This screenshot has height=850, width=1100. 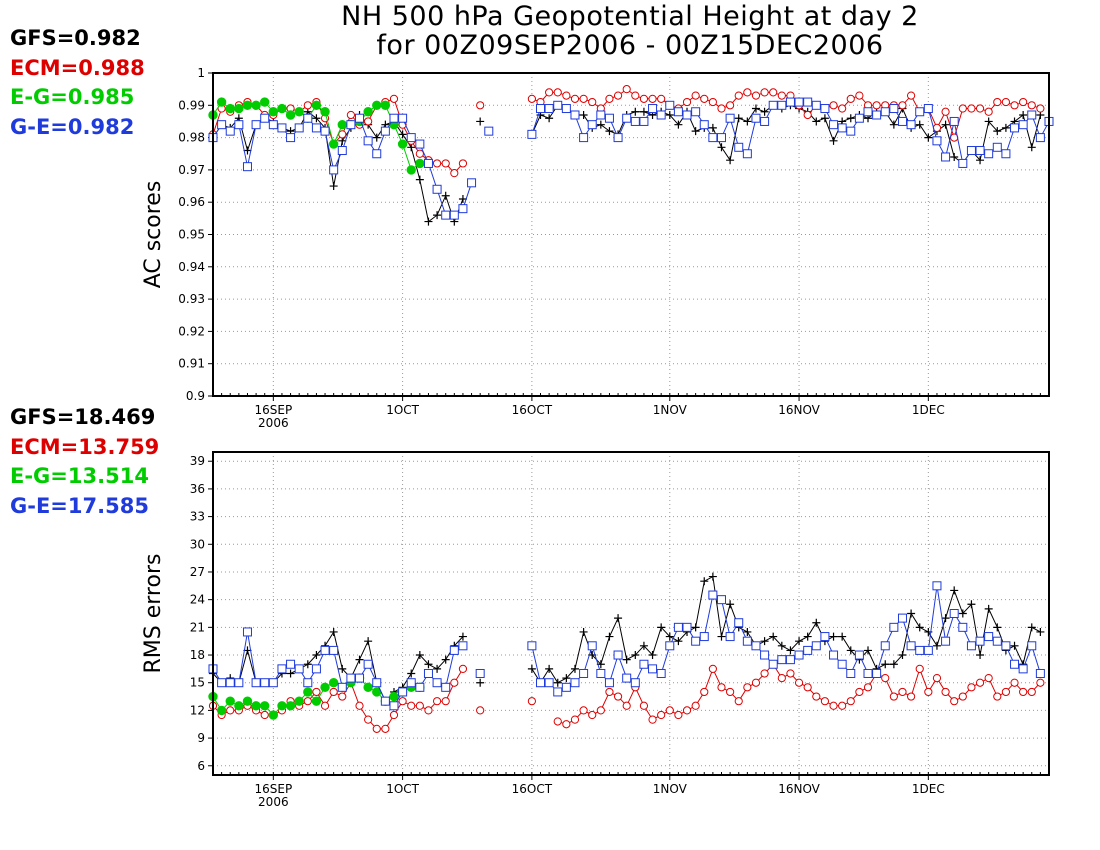 What do you see at coordinates (191, 202) in the screenshot?
I see `ac-y-tick-label: 0.96` at bounding box center [191, 202].